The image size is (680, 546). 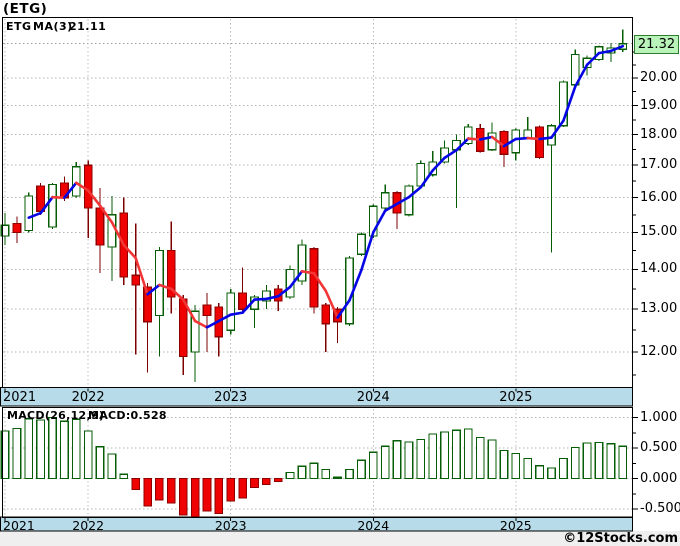 I want to click on price-axis-label: 15.00, so click(x=659, y=232).